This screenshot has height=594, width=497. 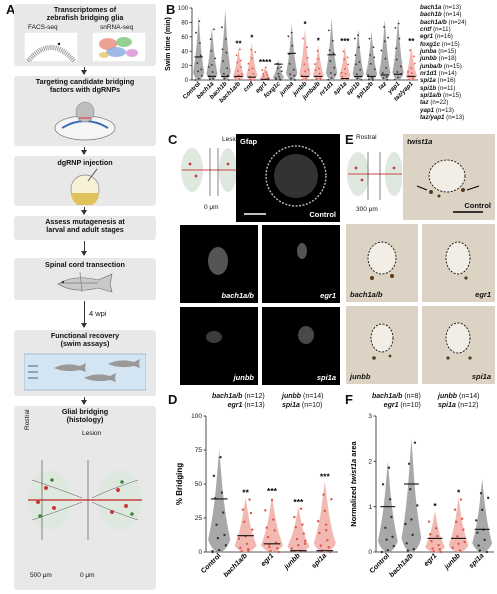 What do you see at coordinates (477, 205) in the screenshot?
I see `control-label-e: Control` at bounding box center [477, 205].